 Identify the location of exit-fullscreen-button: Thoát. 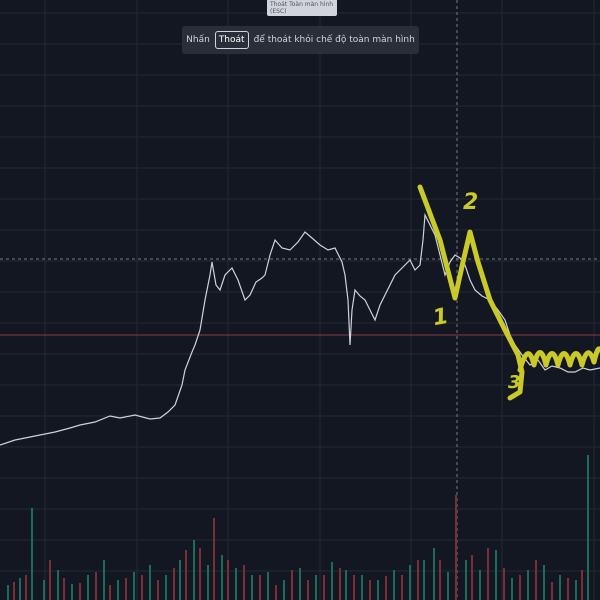
(231, 40).